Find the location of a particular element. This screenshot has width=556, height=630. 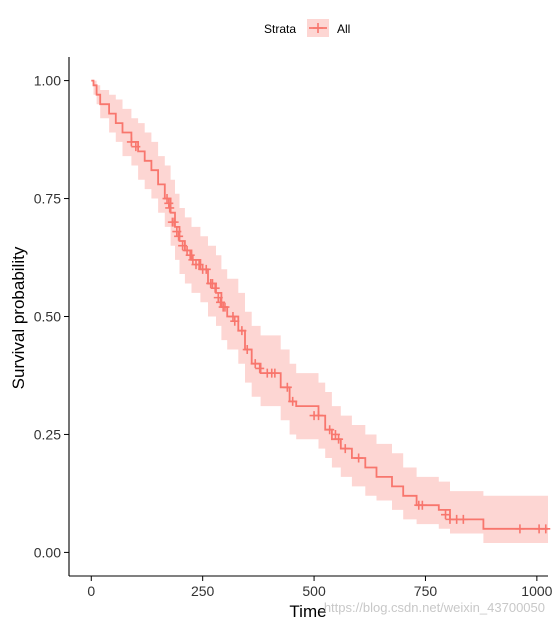

x-axis-title: Time is located at coordinates (307, 611).